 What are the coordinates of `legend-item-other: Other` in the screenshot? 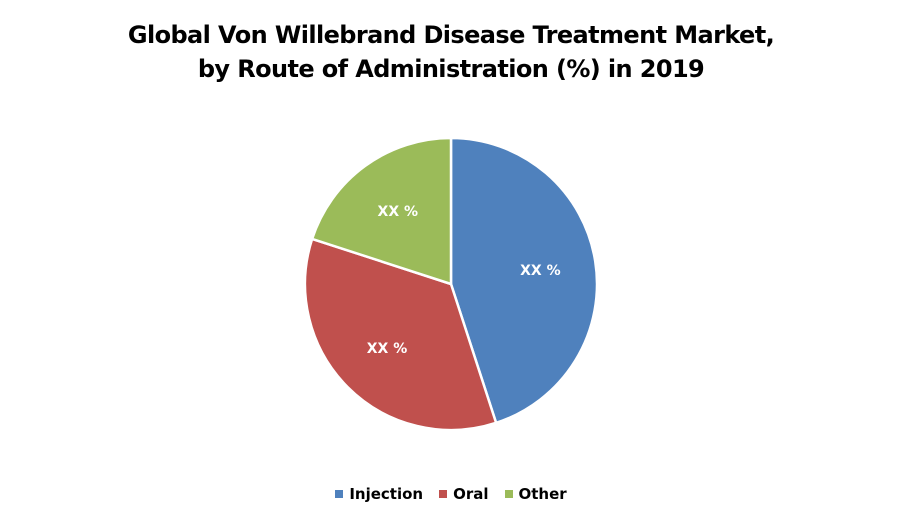 It's located at (535, 494).